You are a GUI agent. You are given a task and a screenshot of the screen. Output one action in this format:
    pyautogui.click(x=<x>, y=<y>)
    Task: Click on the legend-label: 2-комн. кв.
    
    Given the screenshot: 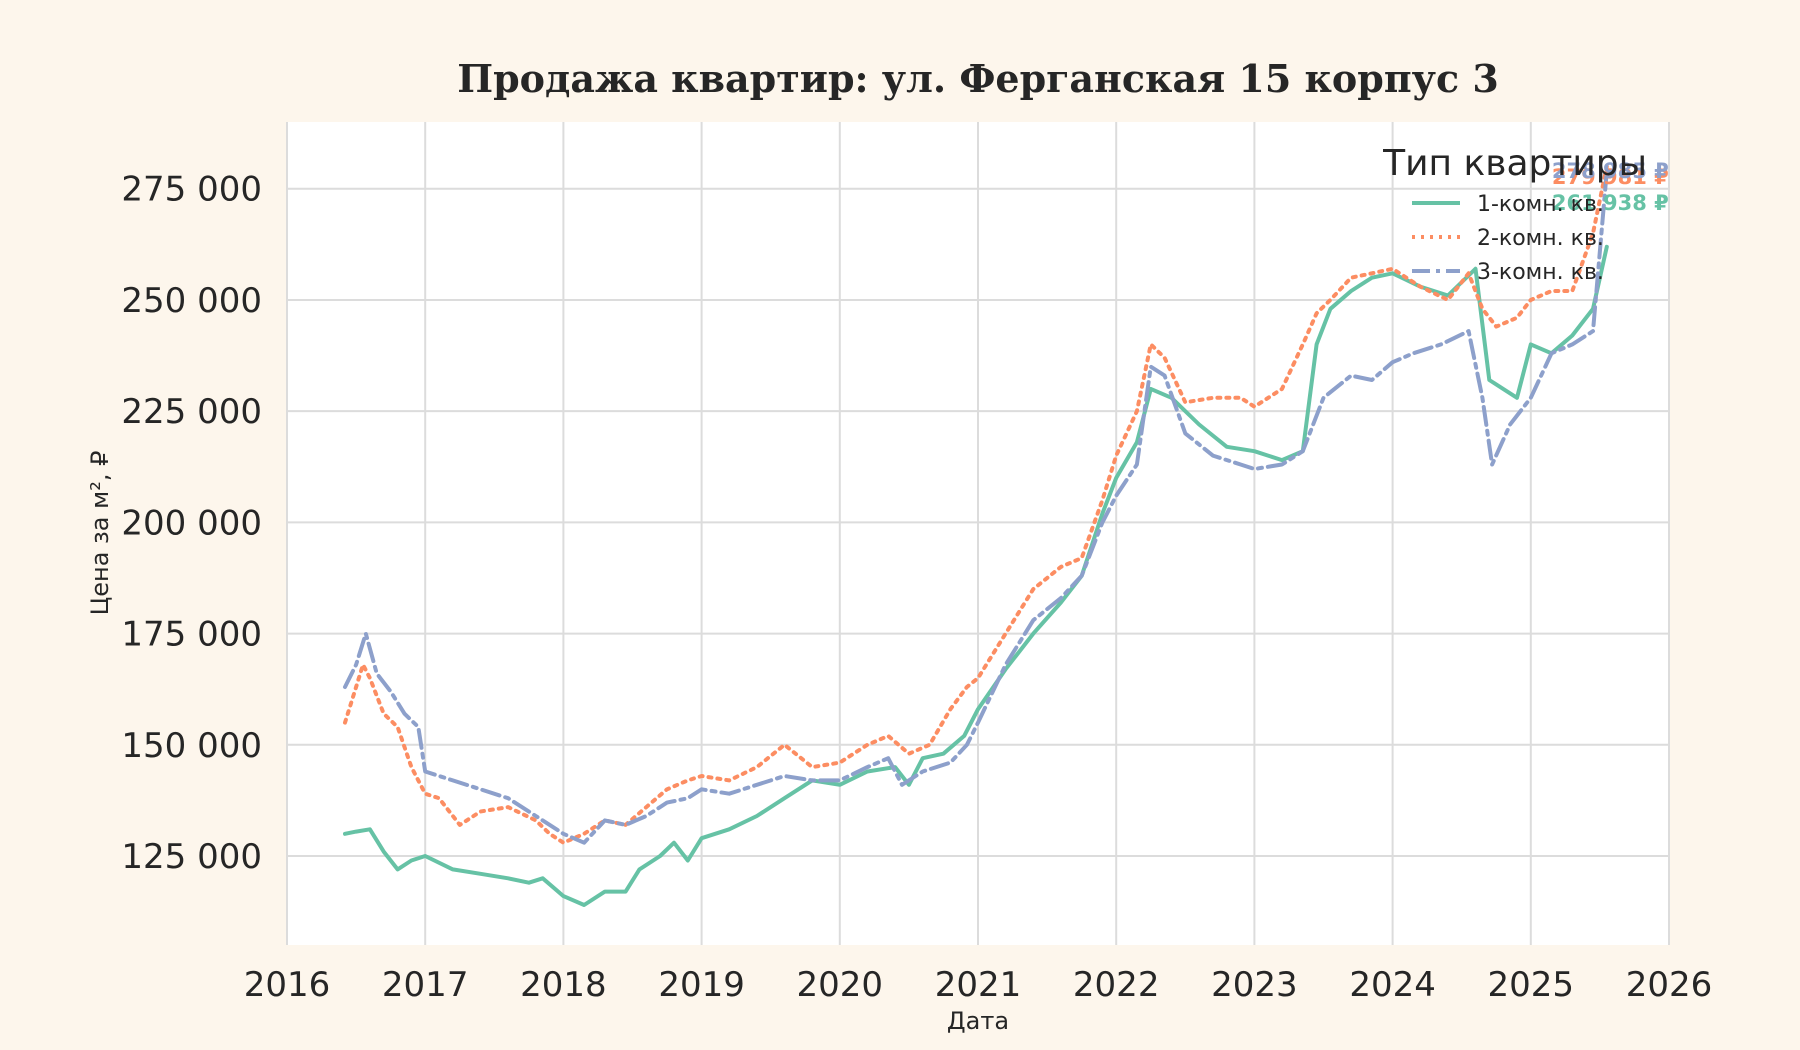 What is the action you would take?
    pyautogui.click(x=1540, y=238)
    